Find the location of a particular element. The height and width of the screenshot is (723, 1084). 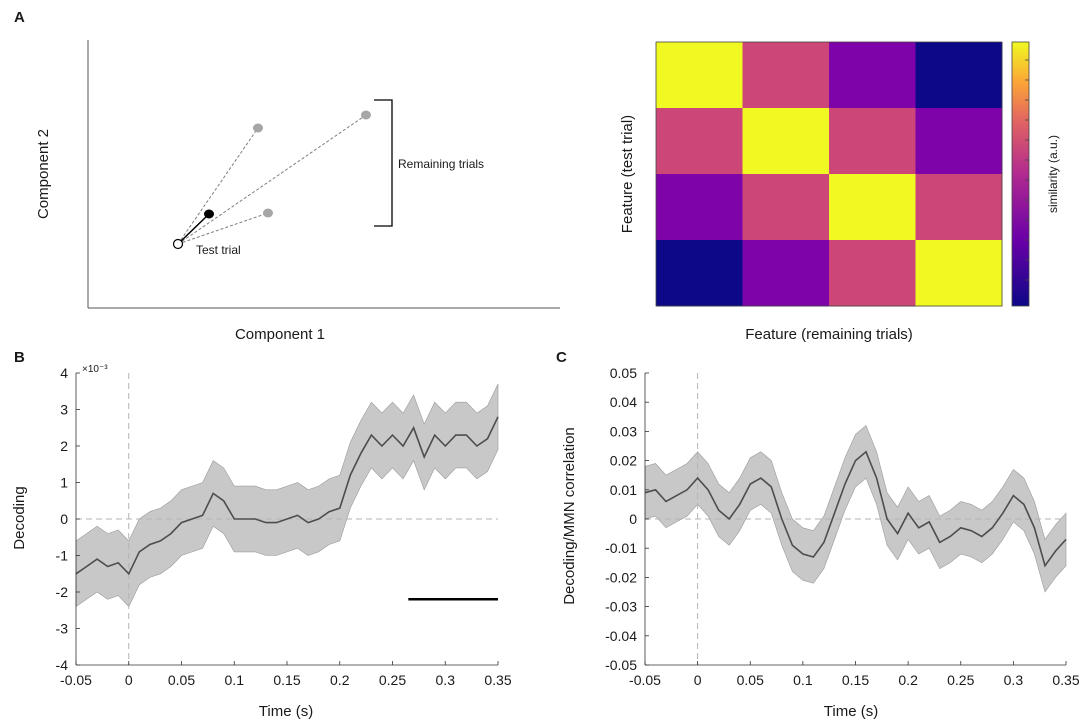

panel-letter-a: A is located at coordinates (19, 17).